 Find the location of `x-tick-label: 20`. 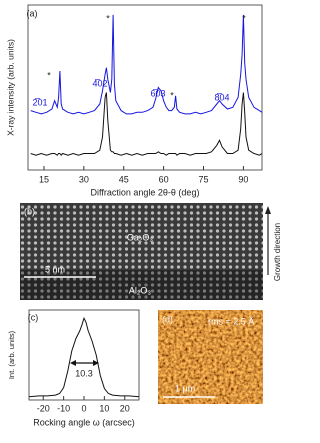

x-tick-label: 20 is located at coordinates (125, 408).